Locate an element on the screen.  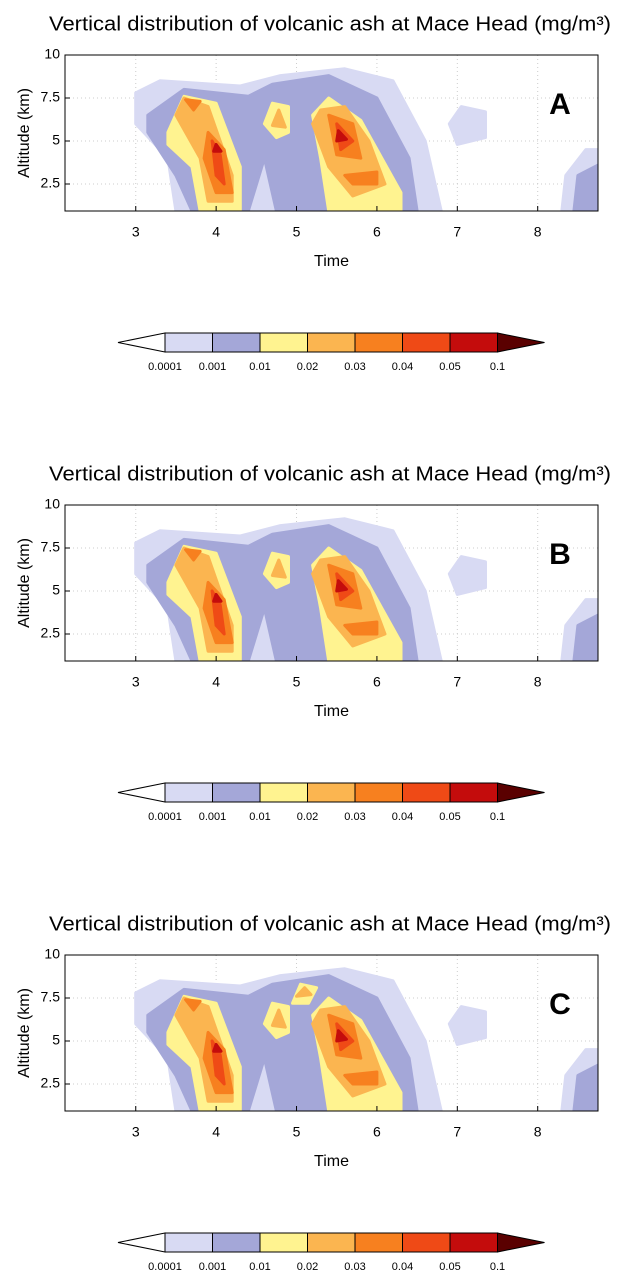
panel-label: B is located at coordinates (560, 554).